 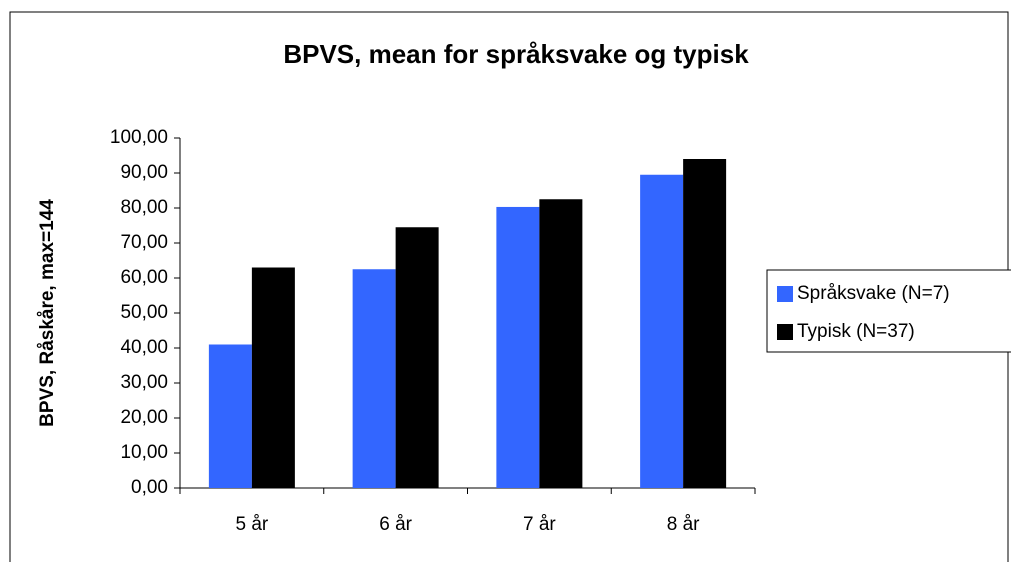 I want to click on x-tick-label: 6 år, so click(x=395, y=524).